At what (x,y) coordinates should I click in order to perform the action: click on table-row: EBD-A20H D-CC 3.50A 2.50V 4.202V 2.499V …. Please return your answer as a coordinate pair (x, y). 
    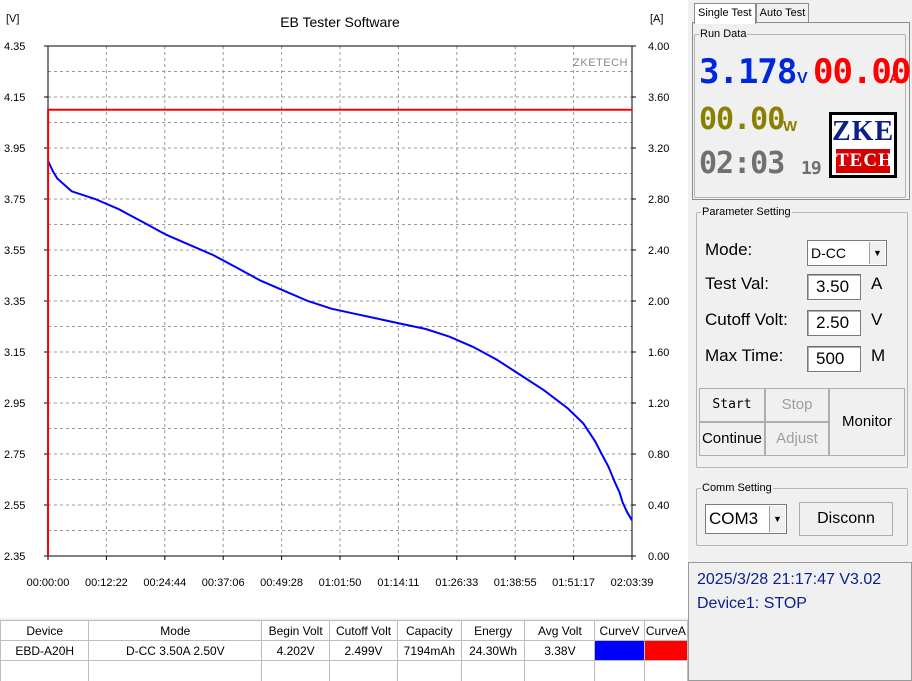
    Looking at the image, I should click on (344, 650).